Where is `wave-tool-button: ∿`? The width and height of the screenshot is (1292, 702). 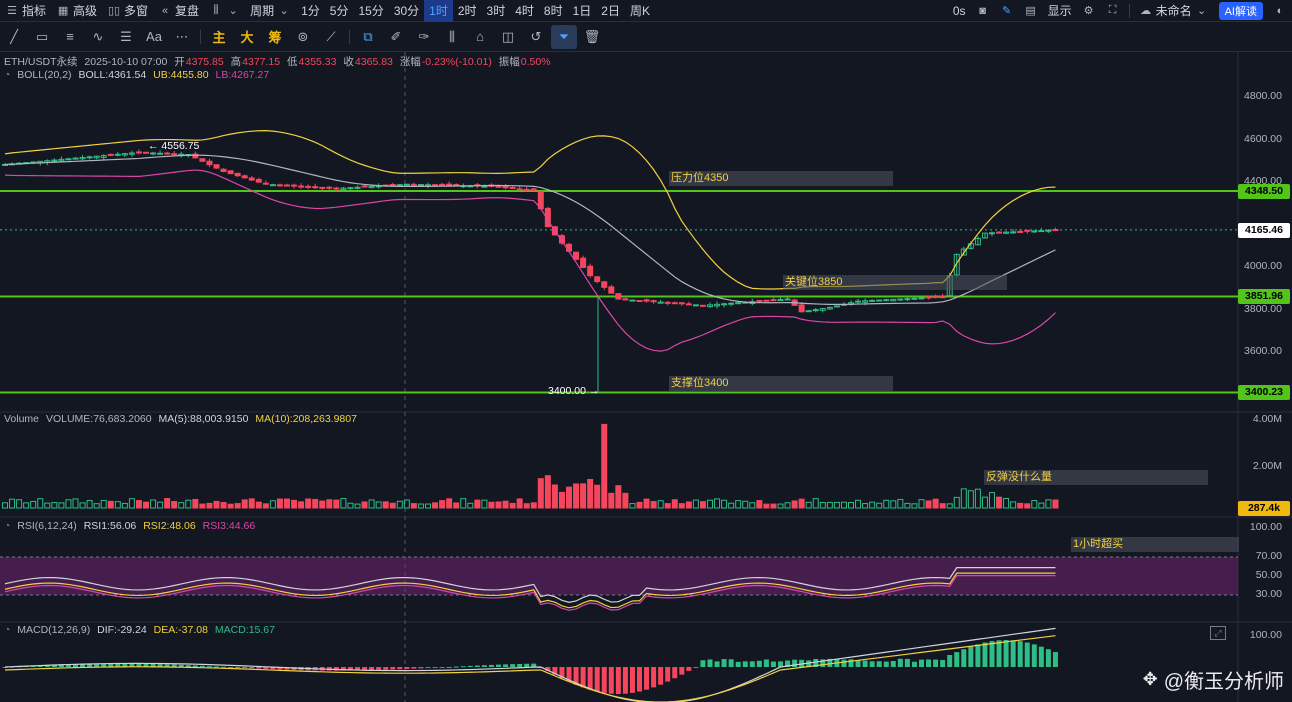
wave-tool-button: ∿ is located at coordinates (98, 37).